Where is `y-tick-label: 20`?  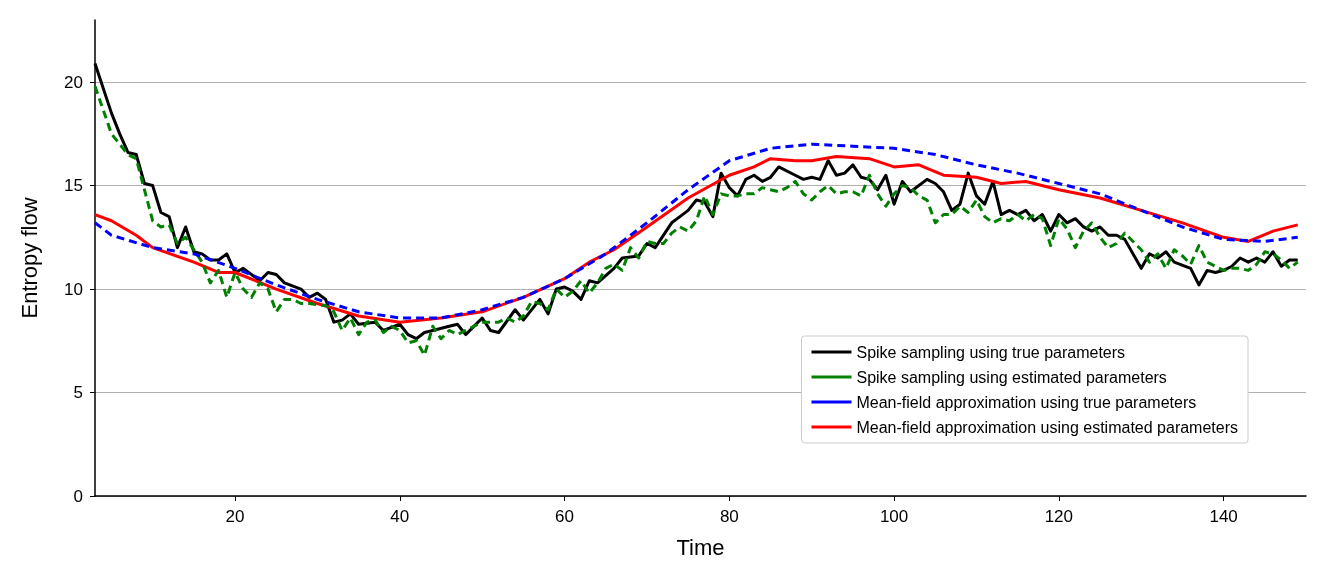 y-tick-label: 20 is located at coordinates (73, 82).